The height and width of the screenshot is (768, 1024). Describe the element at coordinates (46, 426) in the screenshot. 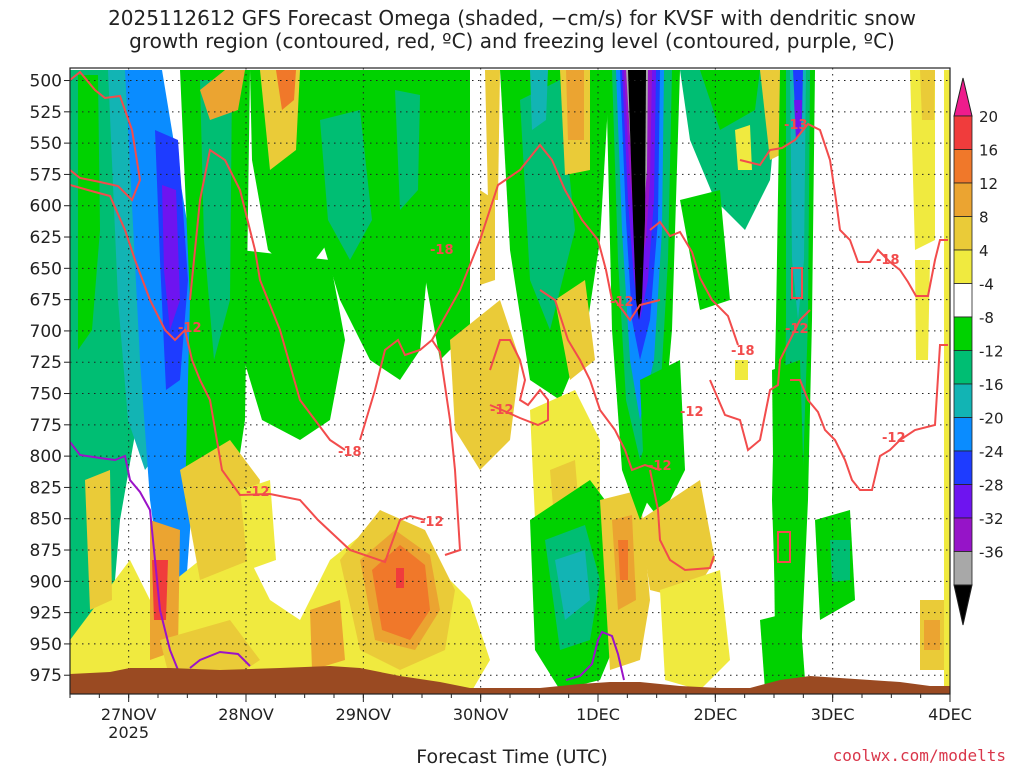

I see `y-tick-label-775: 775` at that location.